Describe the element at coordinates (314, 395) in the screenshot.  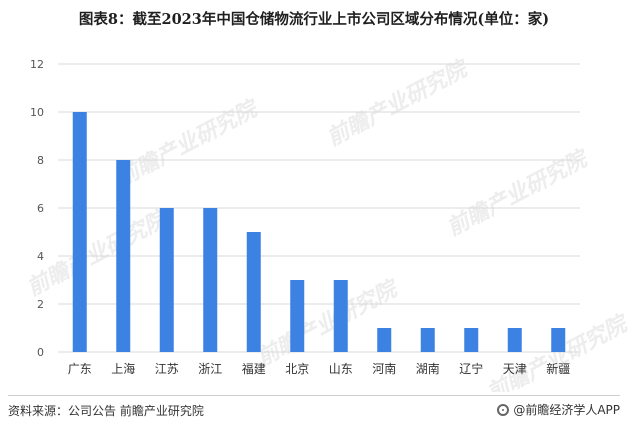
I see `footer-divider` at that location.